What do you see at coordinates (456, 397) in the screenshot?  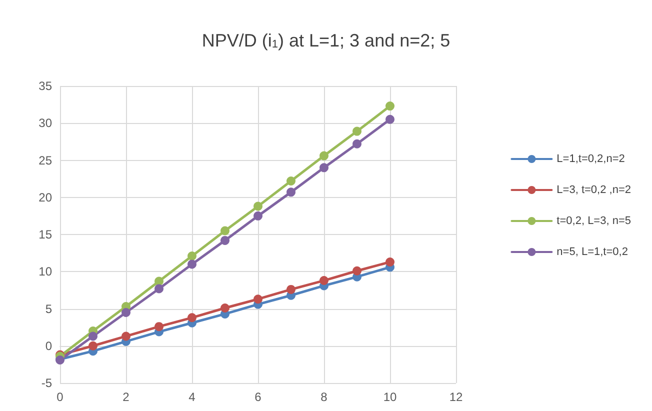 I see `x-tick-label: 12` at bounding box center [456, 397].